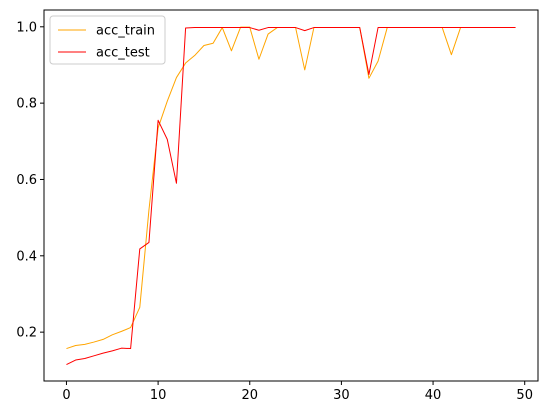 This screenshot has width=547, height=417. I want to click on y-tick-label: 0.2, so click(26, 333).